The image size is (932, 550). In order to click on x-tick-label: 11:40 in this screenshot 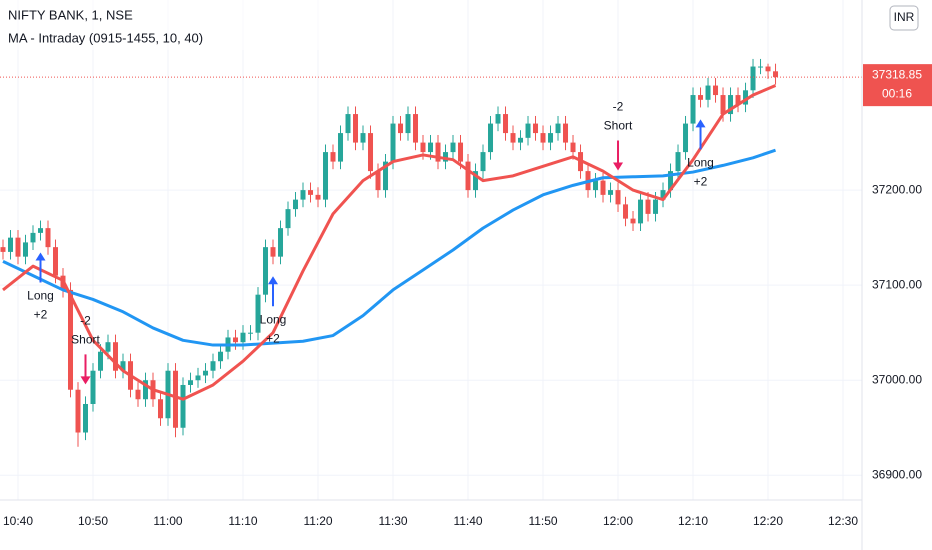, I will do `click(467, 521)`.